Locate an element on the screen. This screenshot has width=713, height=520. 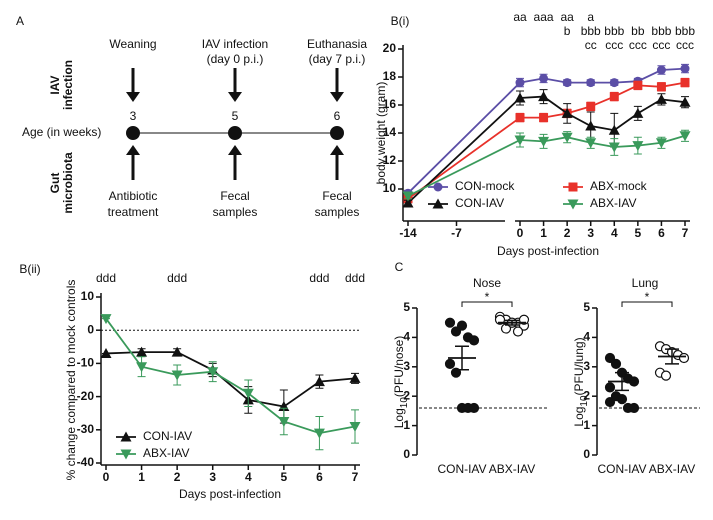
legend-label: CON-IAV is located at coordinates (167, 436).